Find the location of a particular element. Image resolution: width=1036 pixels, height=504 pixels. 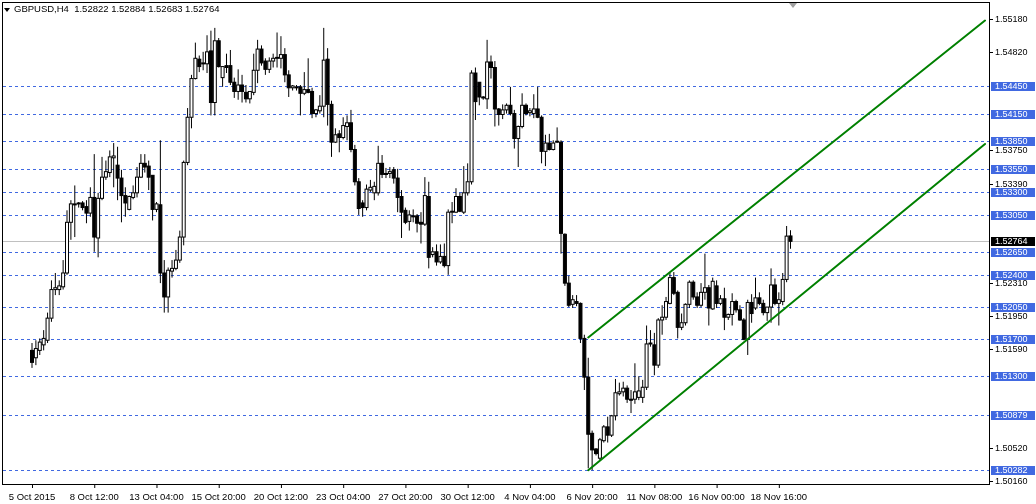

x-tick-label: 11 Nov 08:00 is located at coordinates (654, 496).